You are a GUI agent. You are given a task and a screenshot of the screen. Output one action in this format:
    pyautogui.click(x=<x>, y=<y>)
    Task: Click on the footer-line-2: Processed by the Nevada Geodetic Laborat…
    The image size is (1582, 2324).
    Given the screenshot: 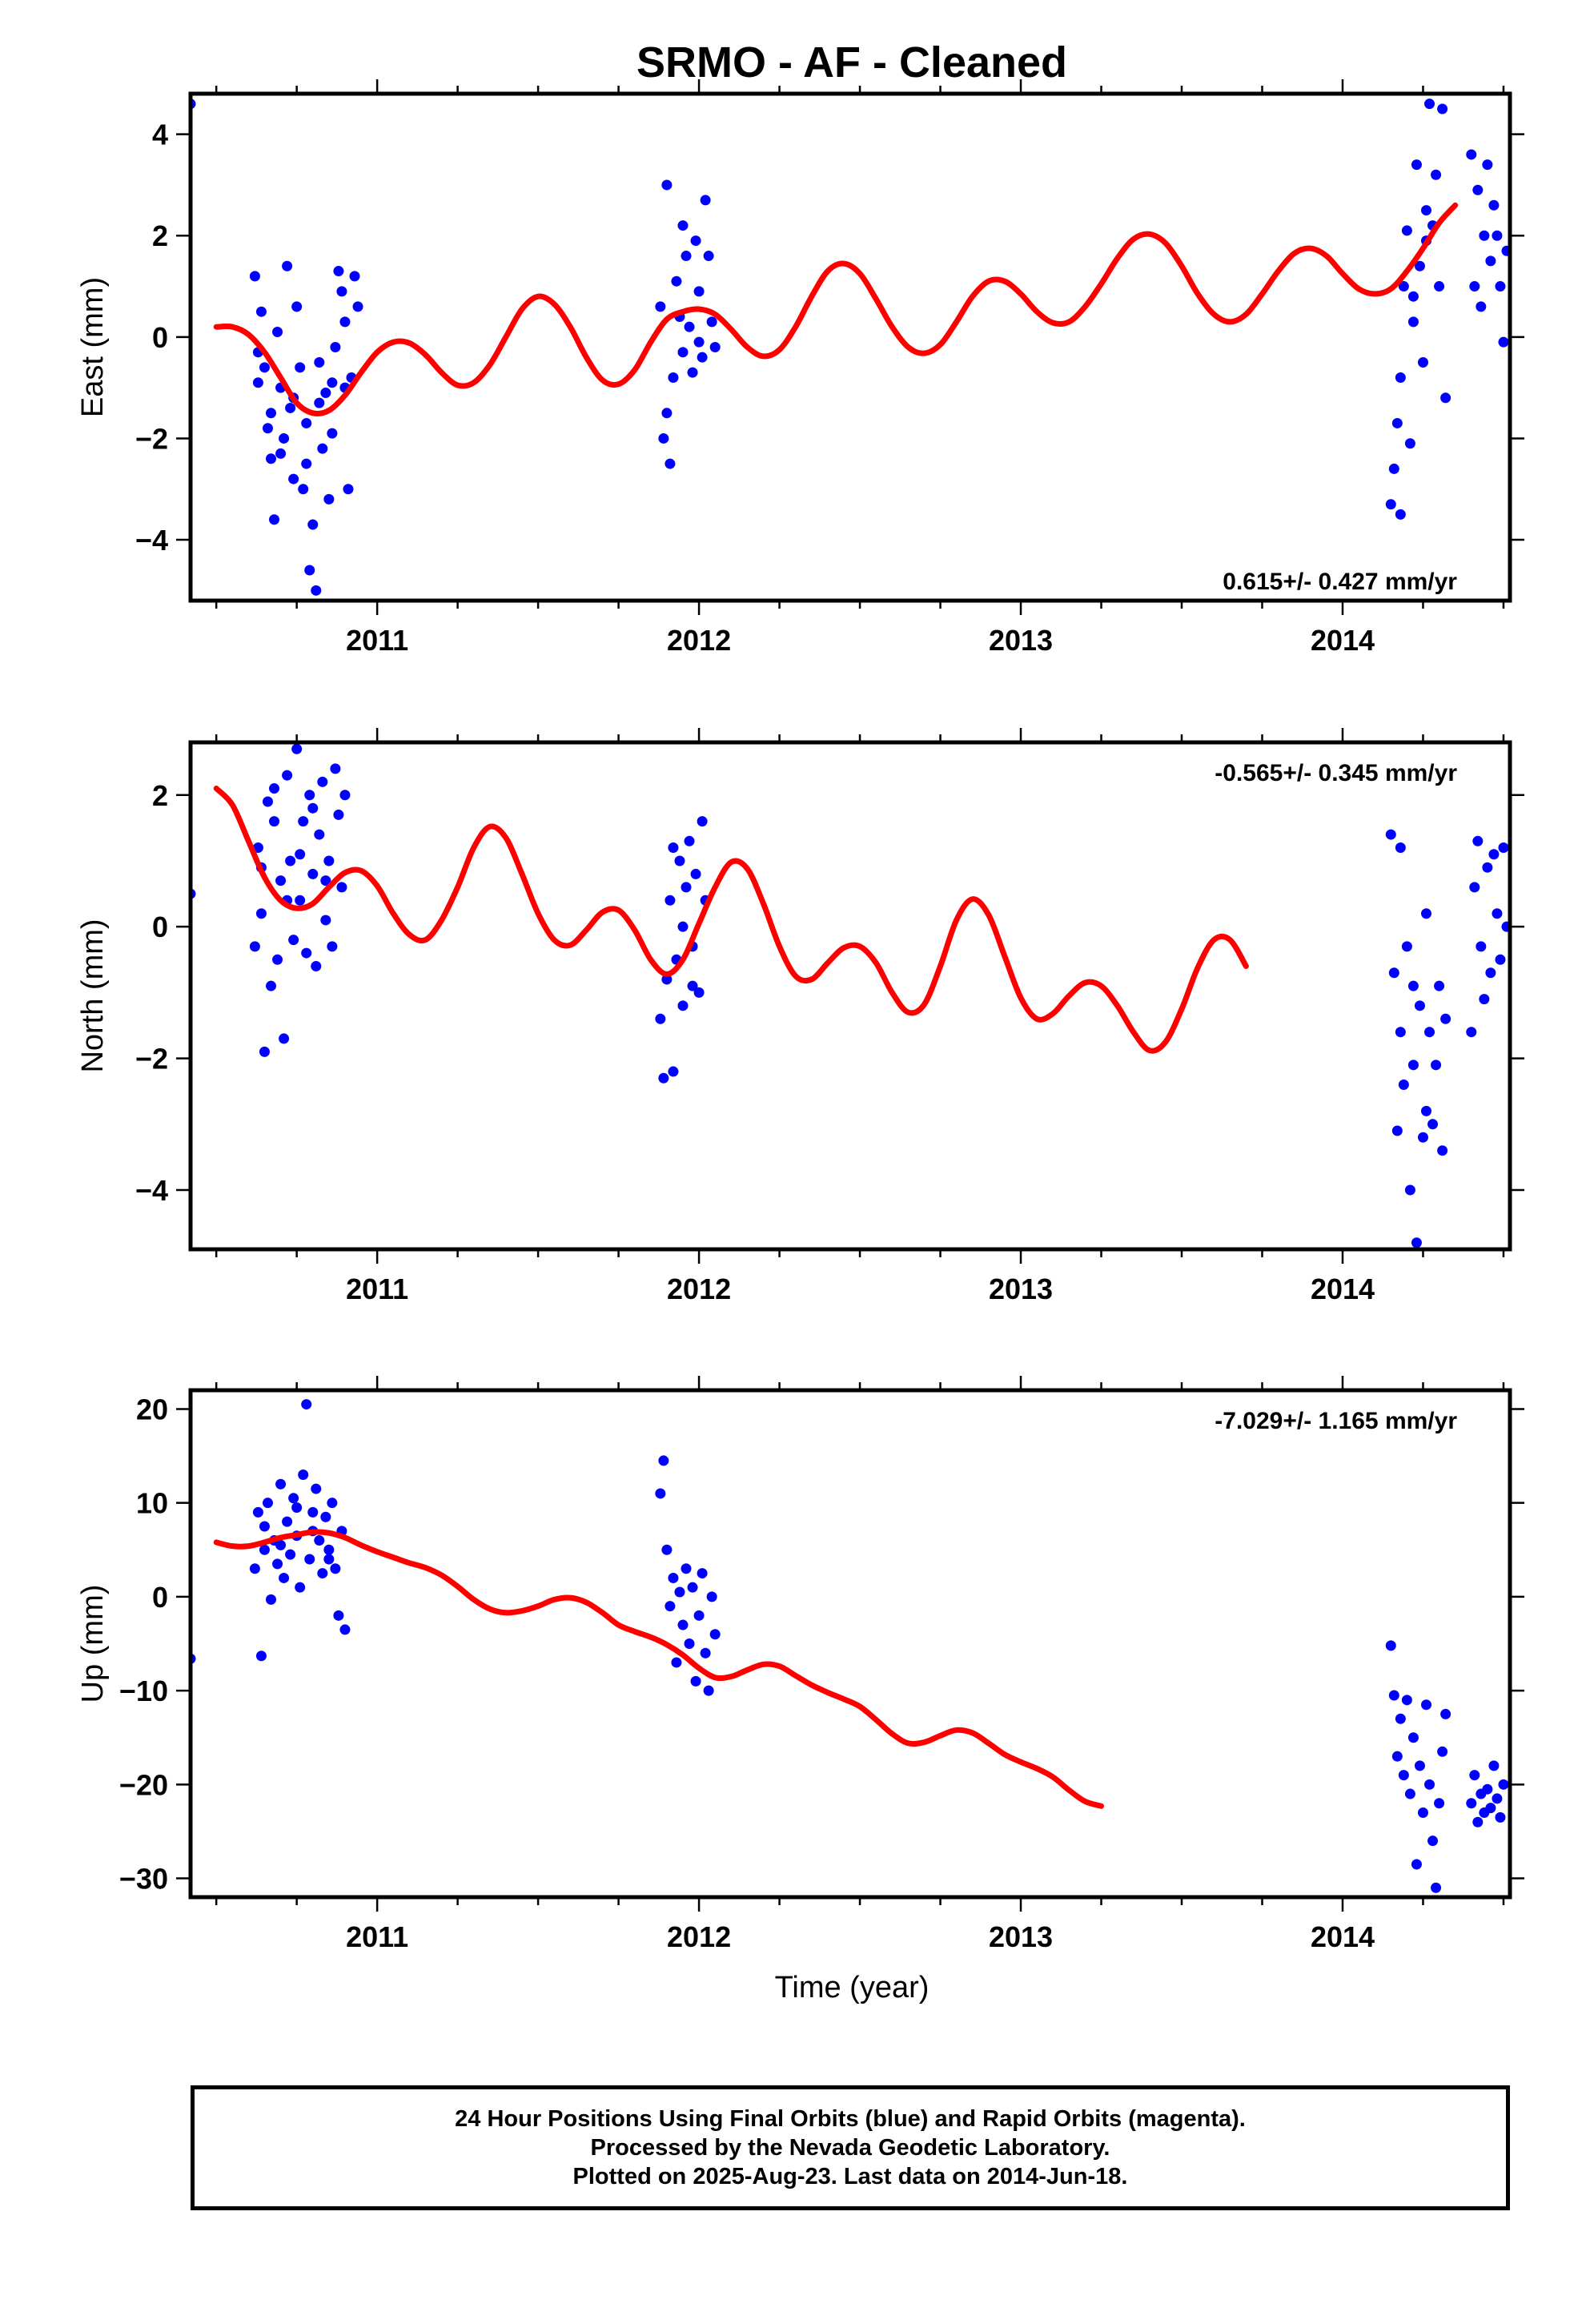 What is the action you would take?
    pyautogui.click(x=850, y=2148)
    